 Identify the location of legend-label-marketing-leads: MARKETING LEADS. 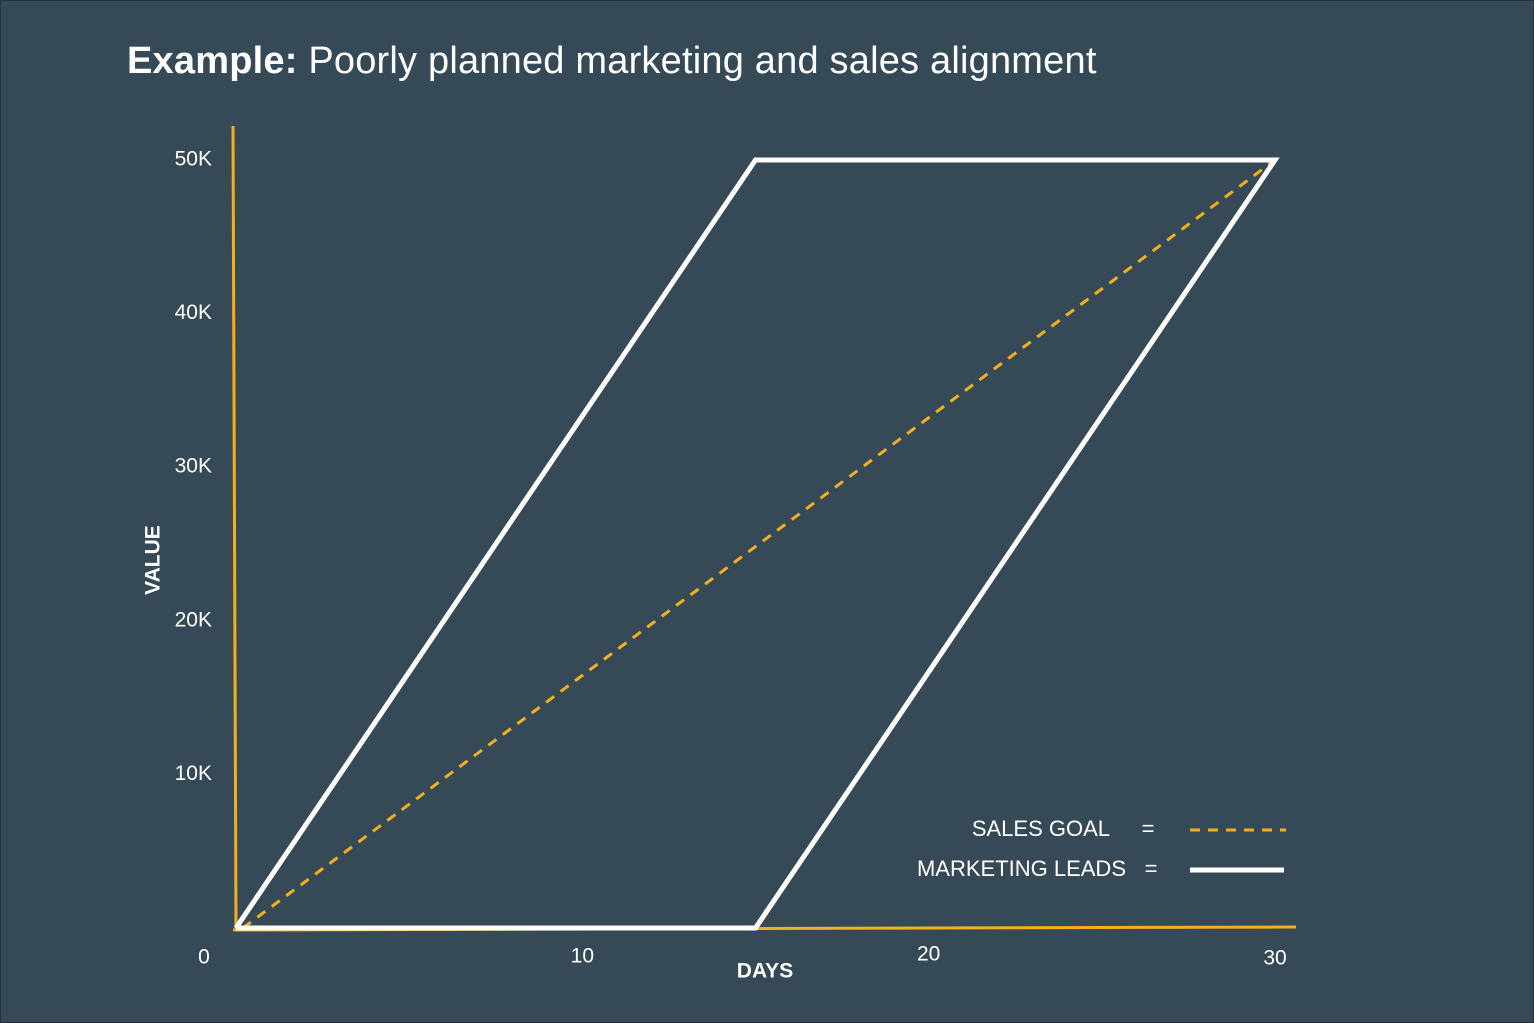
(1021, 868).